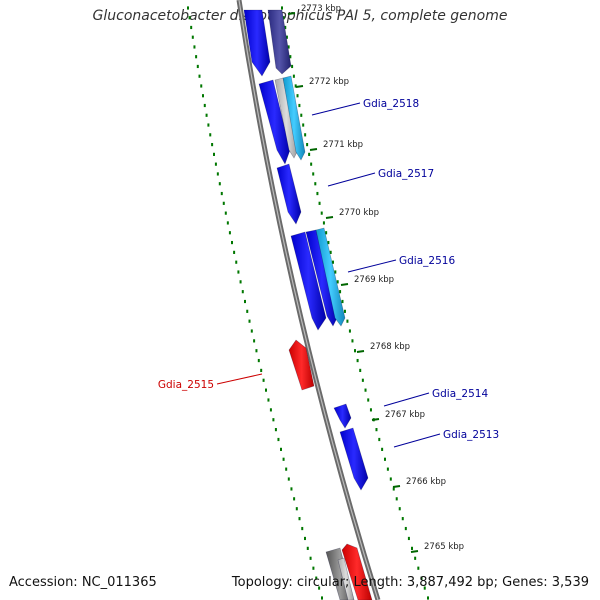  What do you see at coordinates (406, 174) in the screenshot?
I see `gene-label-gdia-2517: Gdia_2517` at bounding box center [406, 174].